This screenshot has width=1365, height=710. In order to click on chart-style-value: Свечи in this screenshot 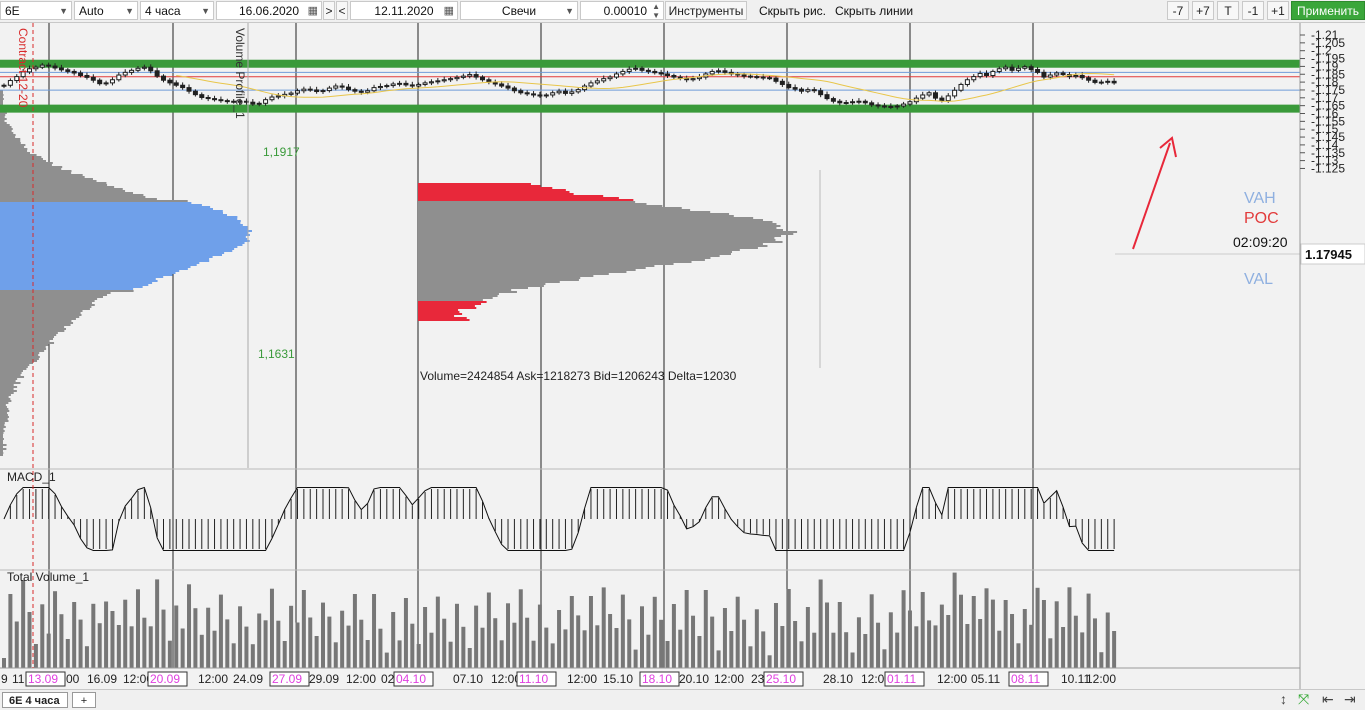, I will do `click(519, 11)`.